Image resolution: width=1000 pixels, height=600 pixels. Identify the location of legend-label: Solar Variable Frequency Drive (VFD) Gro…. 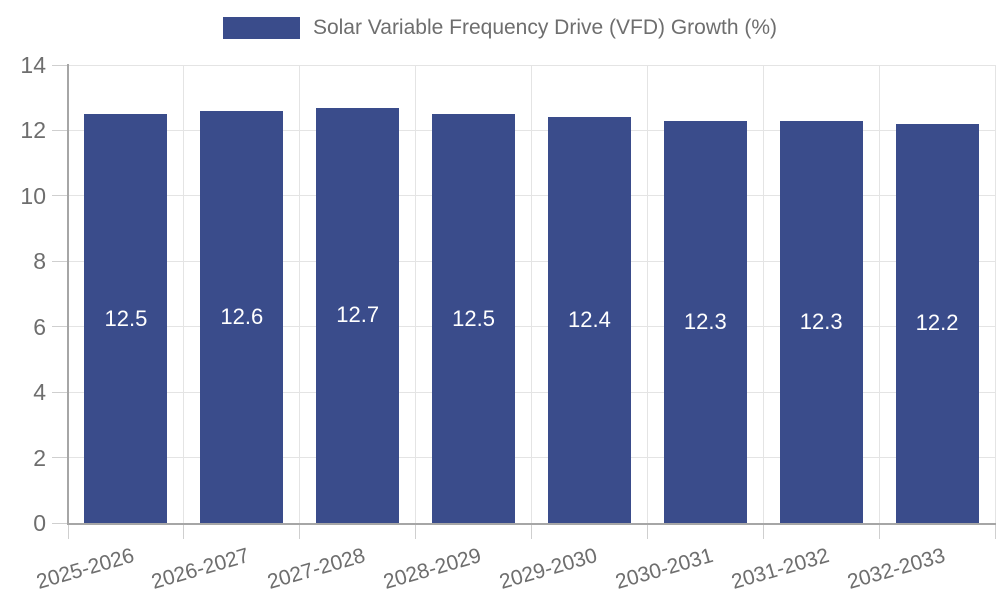
(545, 27).